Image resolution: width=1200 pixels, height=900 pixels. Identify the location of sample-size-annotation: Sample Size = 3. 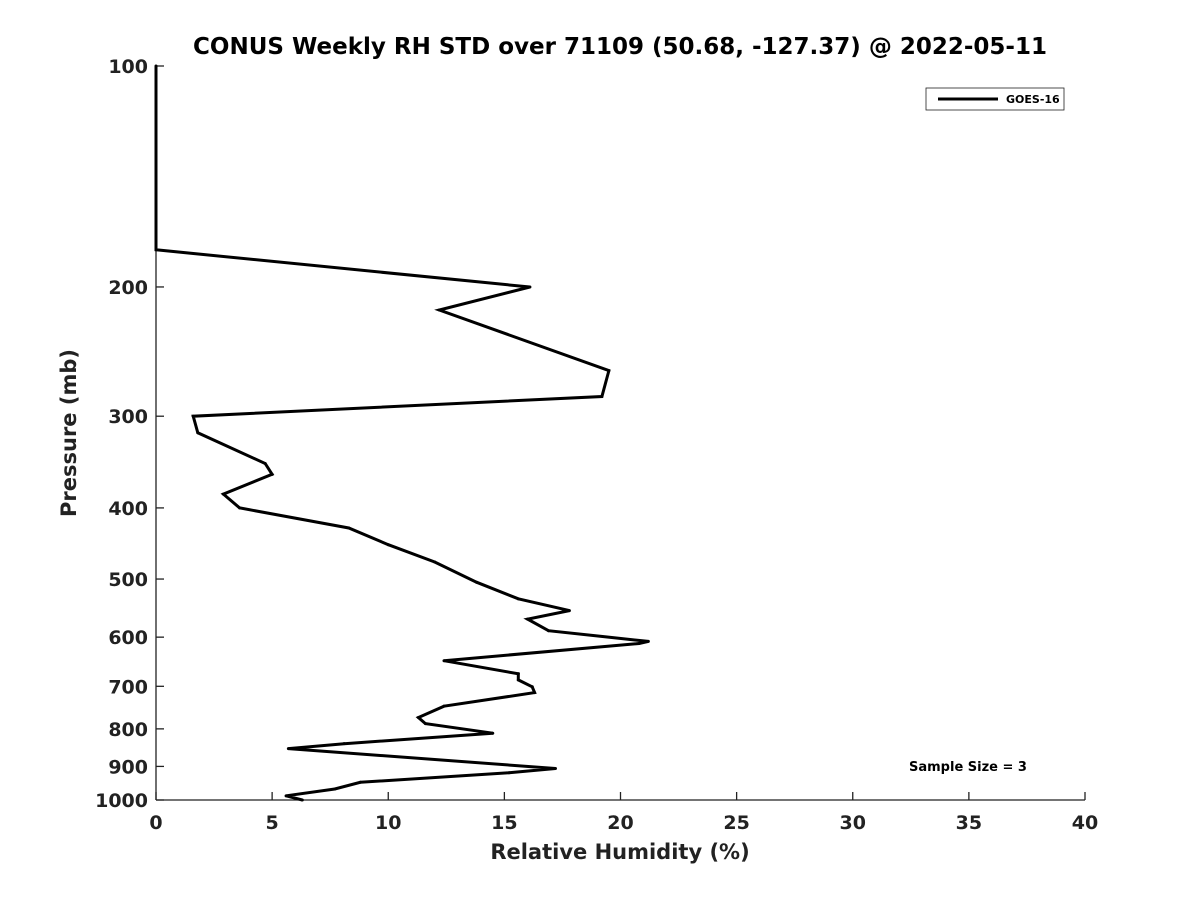
(968, 767).